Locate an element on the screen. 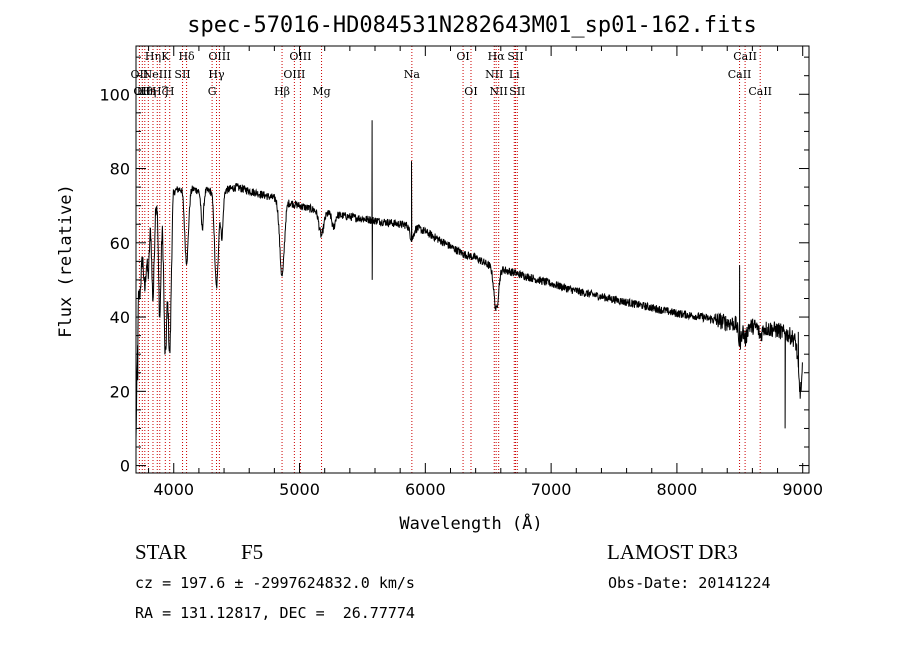 This screenshot has height=649, width=900. line-marker-label: H is located at coordinates (170, 91).